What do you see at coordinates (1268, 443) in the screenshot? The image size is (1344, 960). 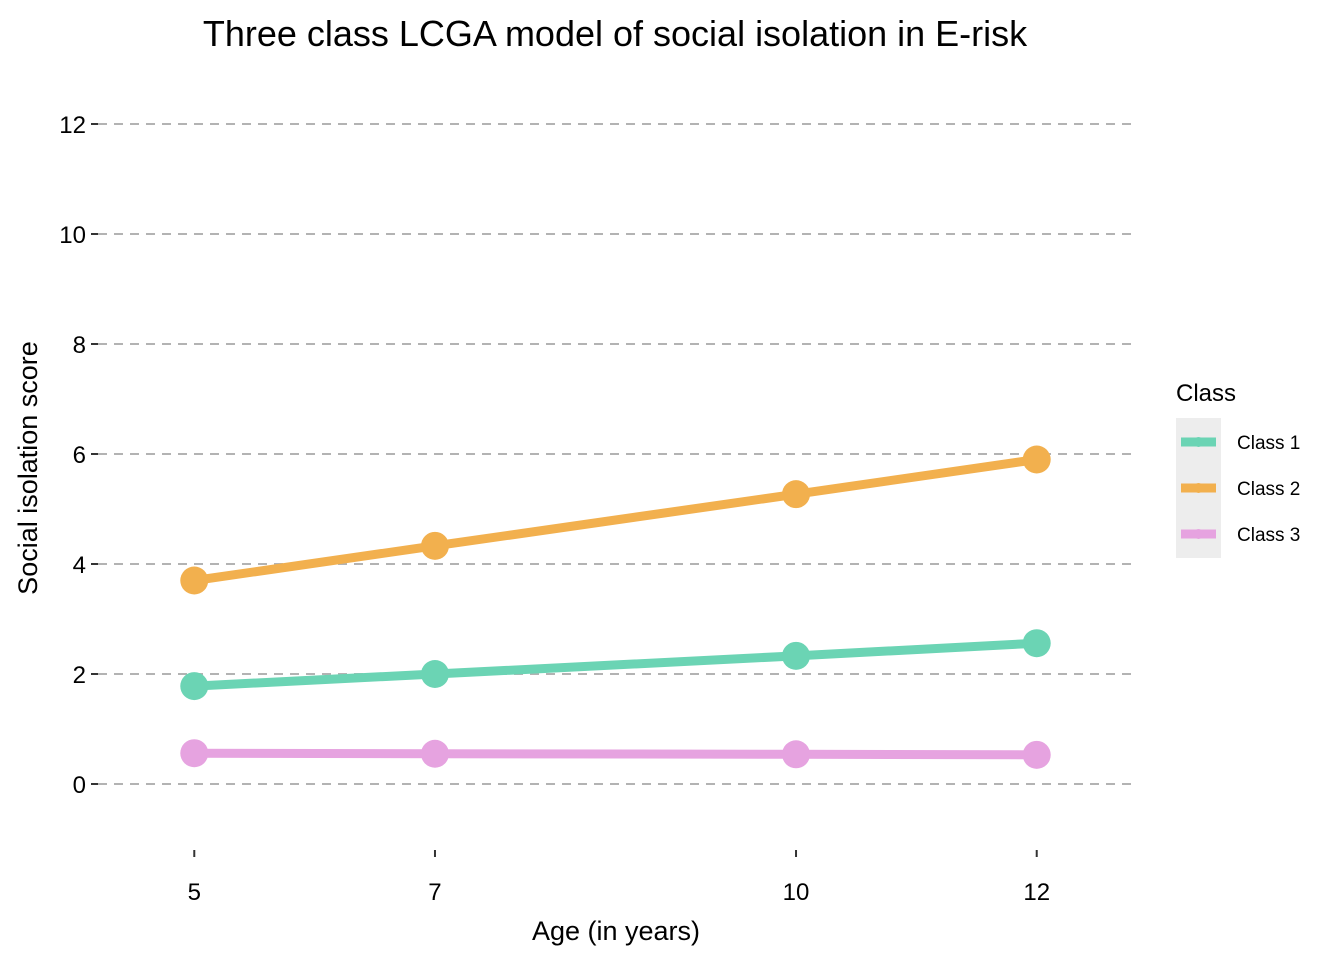 I see `legend-label: Class 1` at bounding box center [1268, 443].